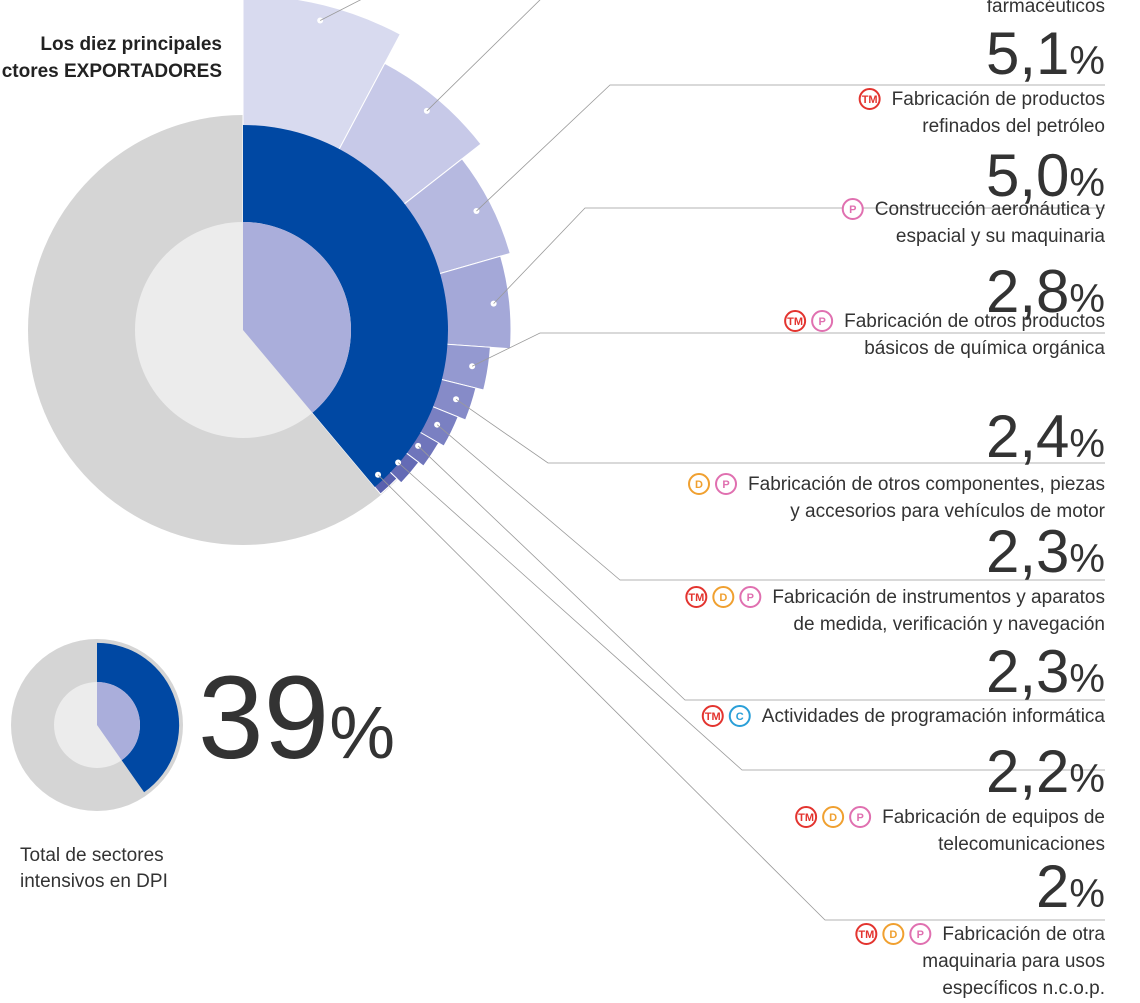 This screenshot has height=1003, width=1140. Describe the element at coordinates (1027, 771) in the screenshot. I see `value-number: 2,2` at that location.